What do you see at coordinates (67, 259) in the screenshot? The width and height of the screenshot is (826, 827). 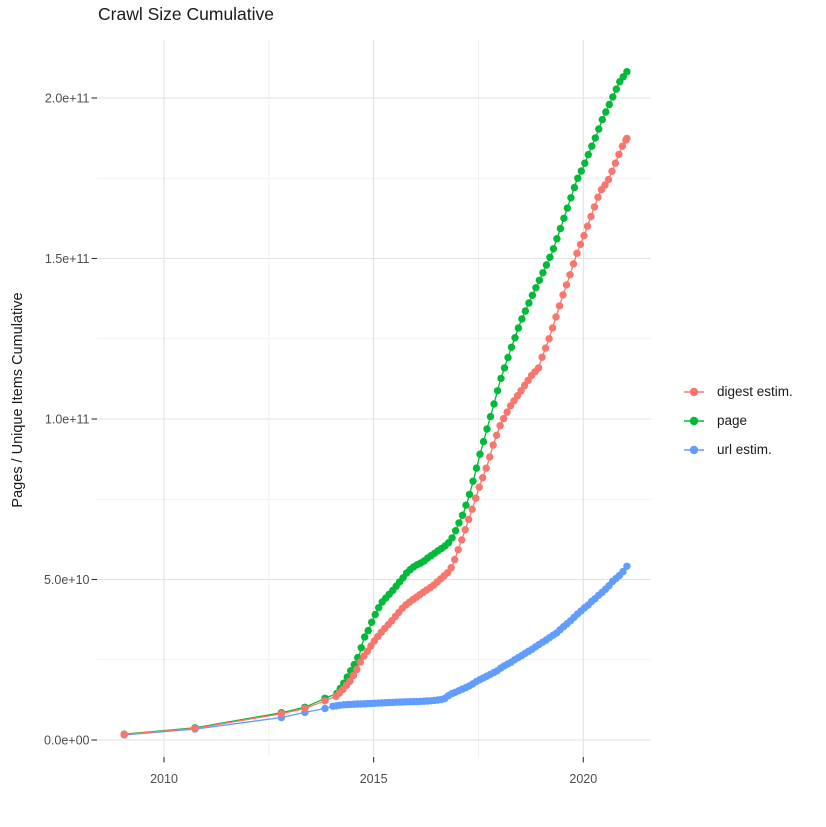 I see `y-tick-label: 1.5e+11` at bounding box center [67, 259].